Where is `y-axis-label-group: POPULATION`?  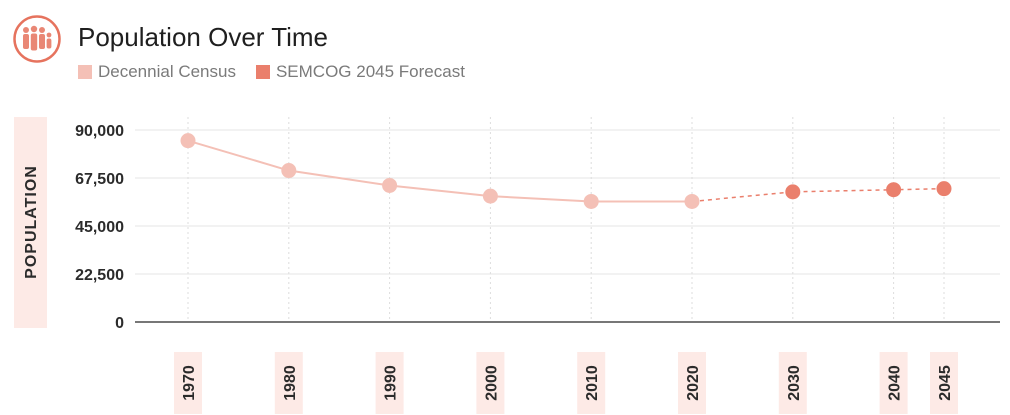 y-axis-label-group: POPULATION is located at coordinates (30, 222).